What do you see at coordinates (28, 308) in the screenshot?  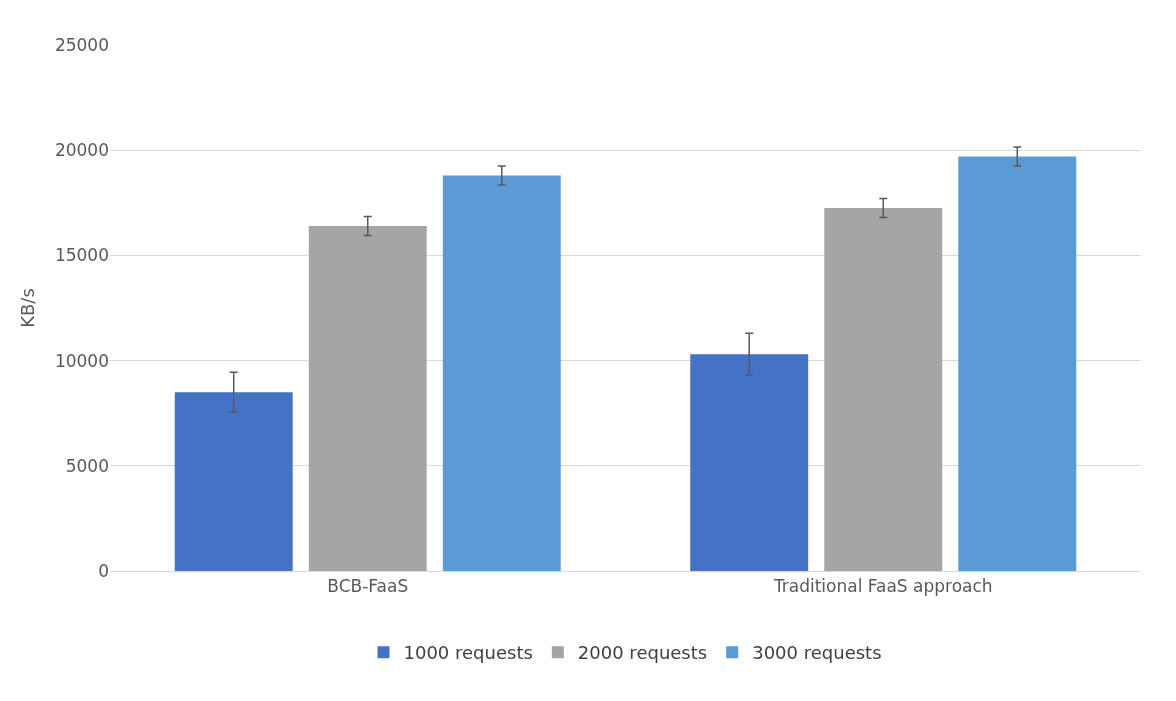 I see `y-axis-title: KB/s` at bounding box center [28, 308].